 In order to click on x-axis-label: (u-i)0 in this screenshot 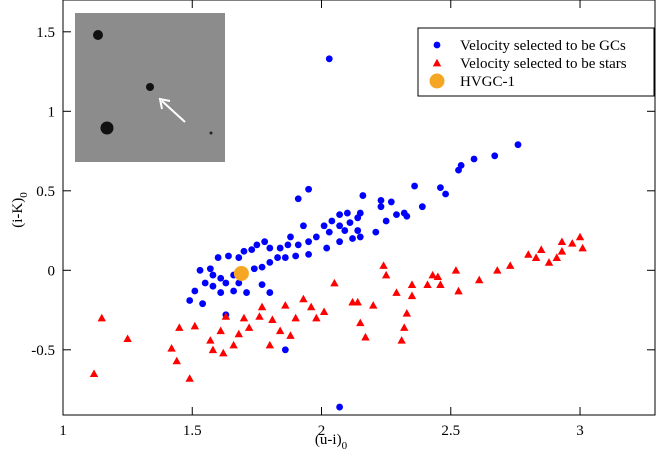, I will do `click(331, 442)`.